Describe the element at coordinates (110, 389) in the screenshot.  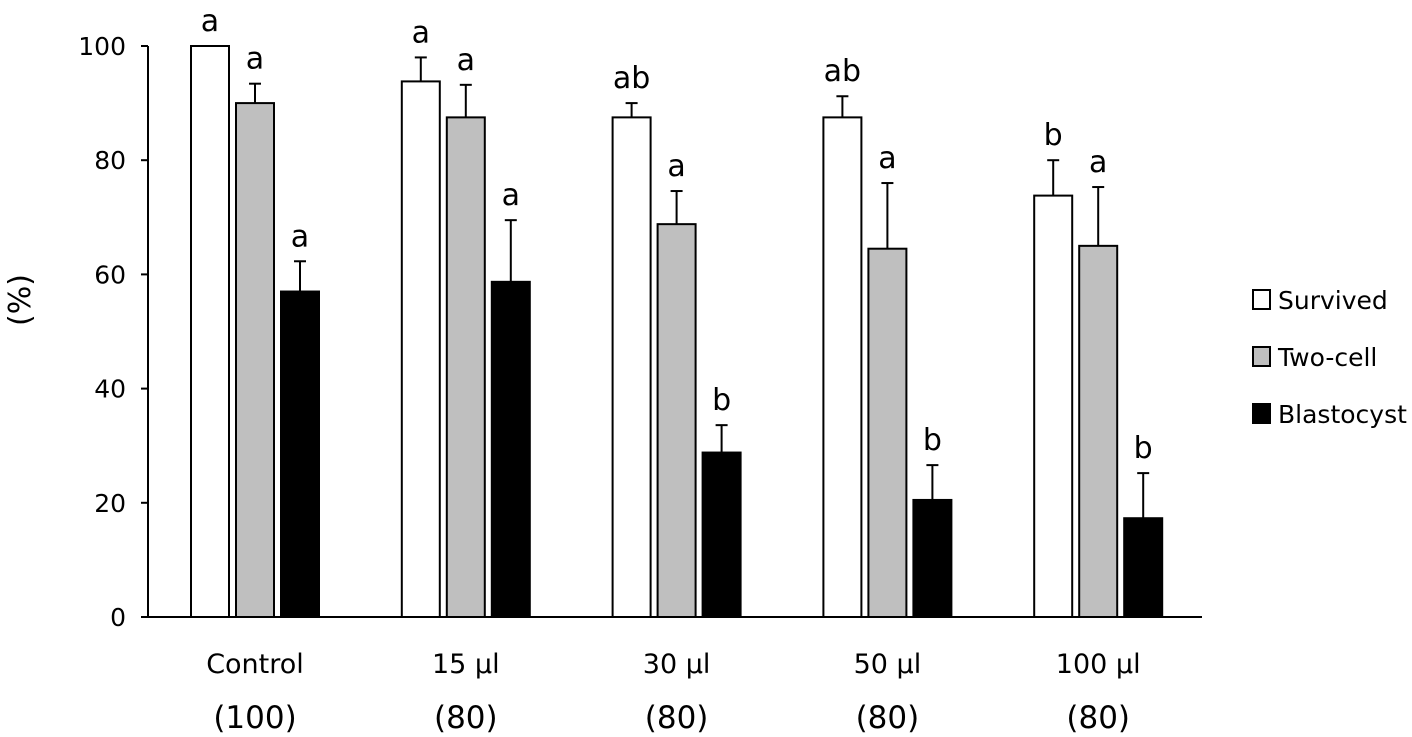
I see `y-tick-label: 40` at that location.